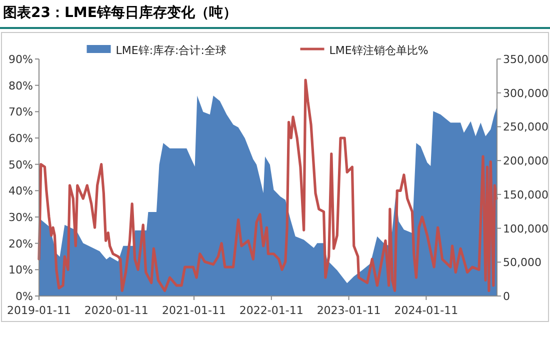 This screenshot has width=550, height=348. Describe the element at coordinates (525, 127) in the screenshot. I see `y2-tick-label: 250,000` at that location.